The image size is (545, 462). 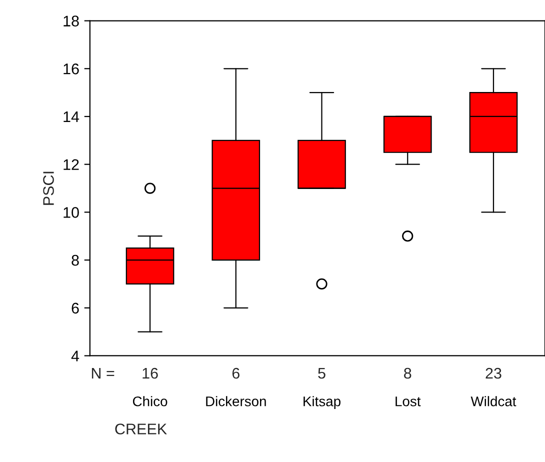 I want to click on y-axis-title: PSCI, so click(x=48, y=188).